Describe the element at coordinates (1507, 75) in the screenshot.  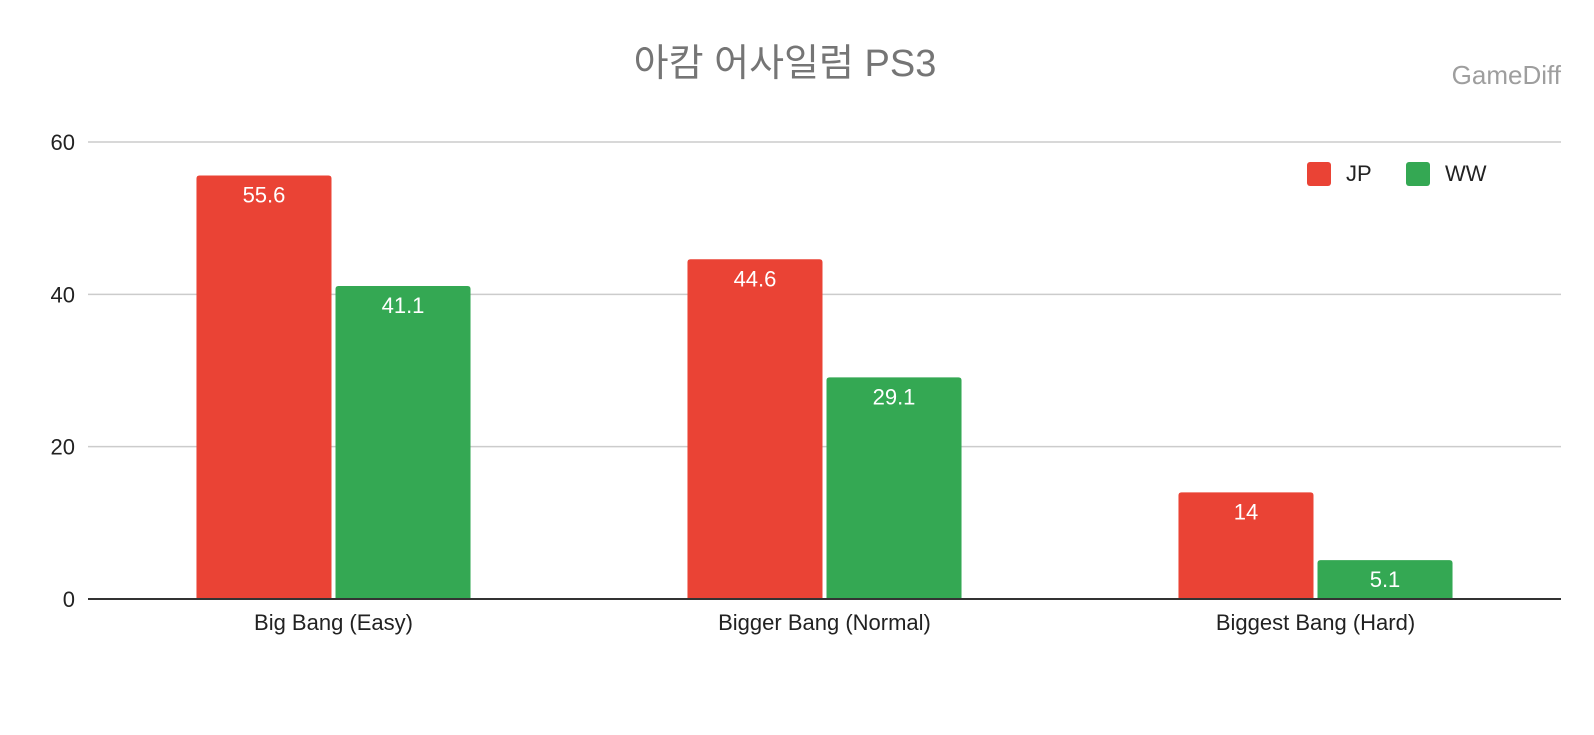
I see `watermark-text: GameDiff` at that location.